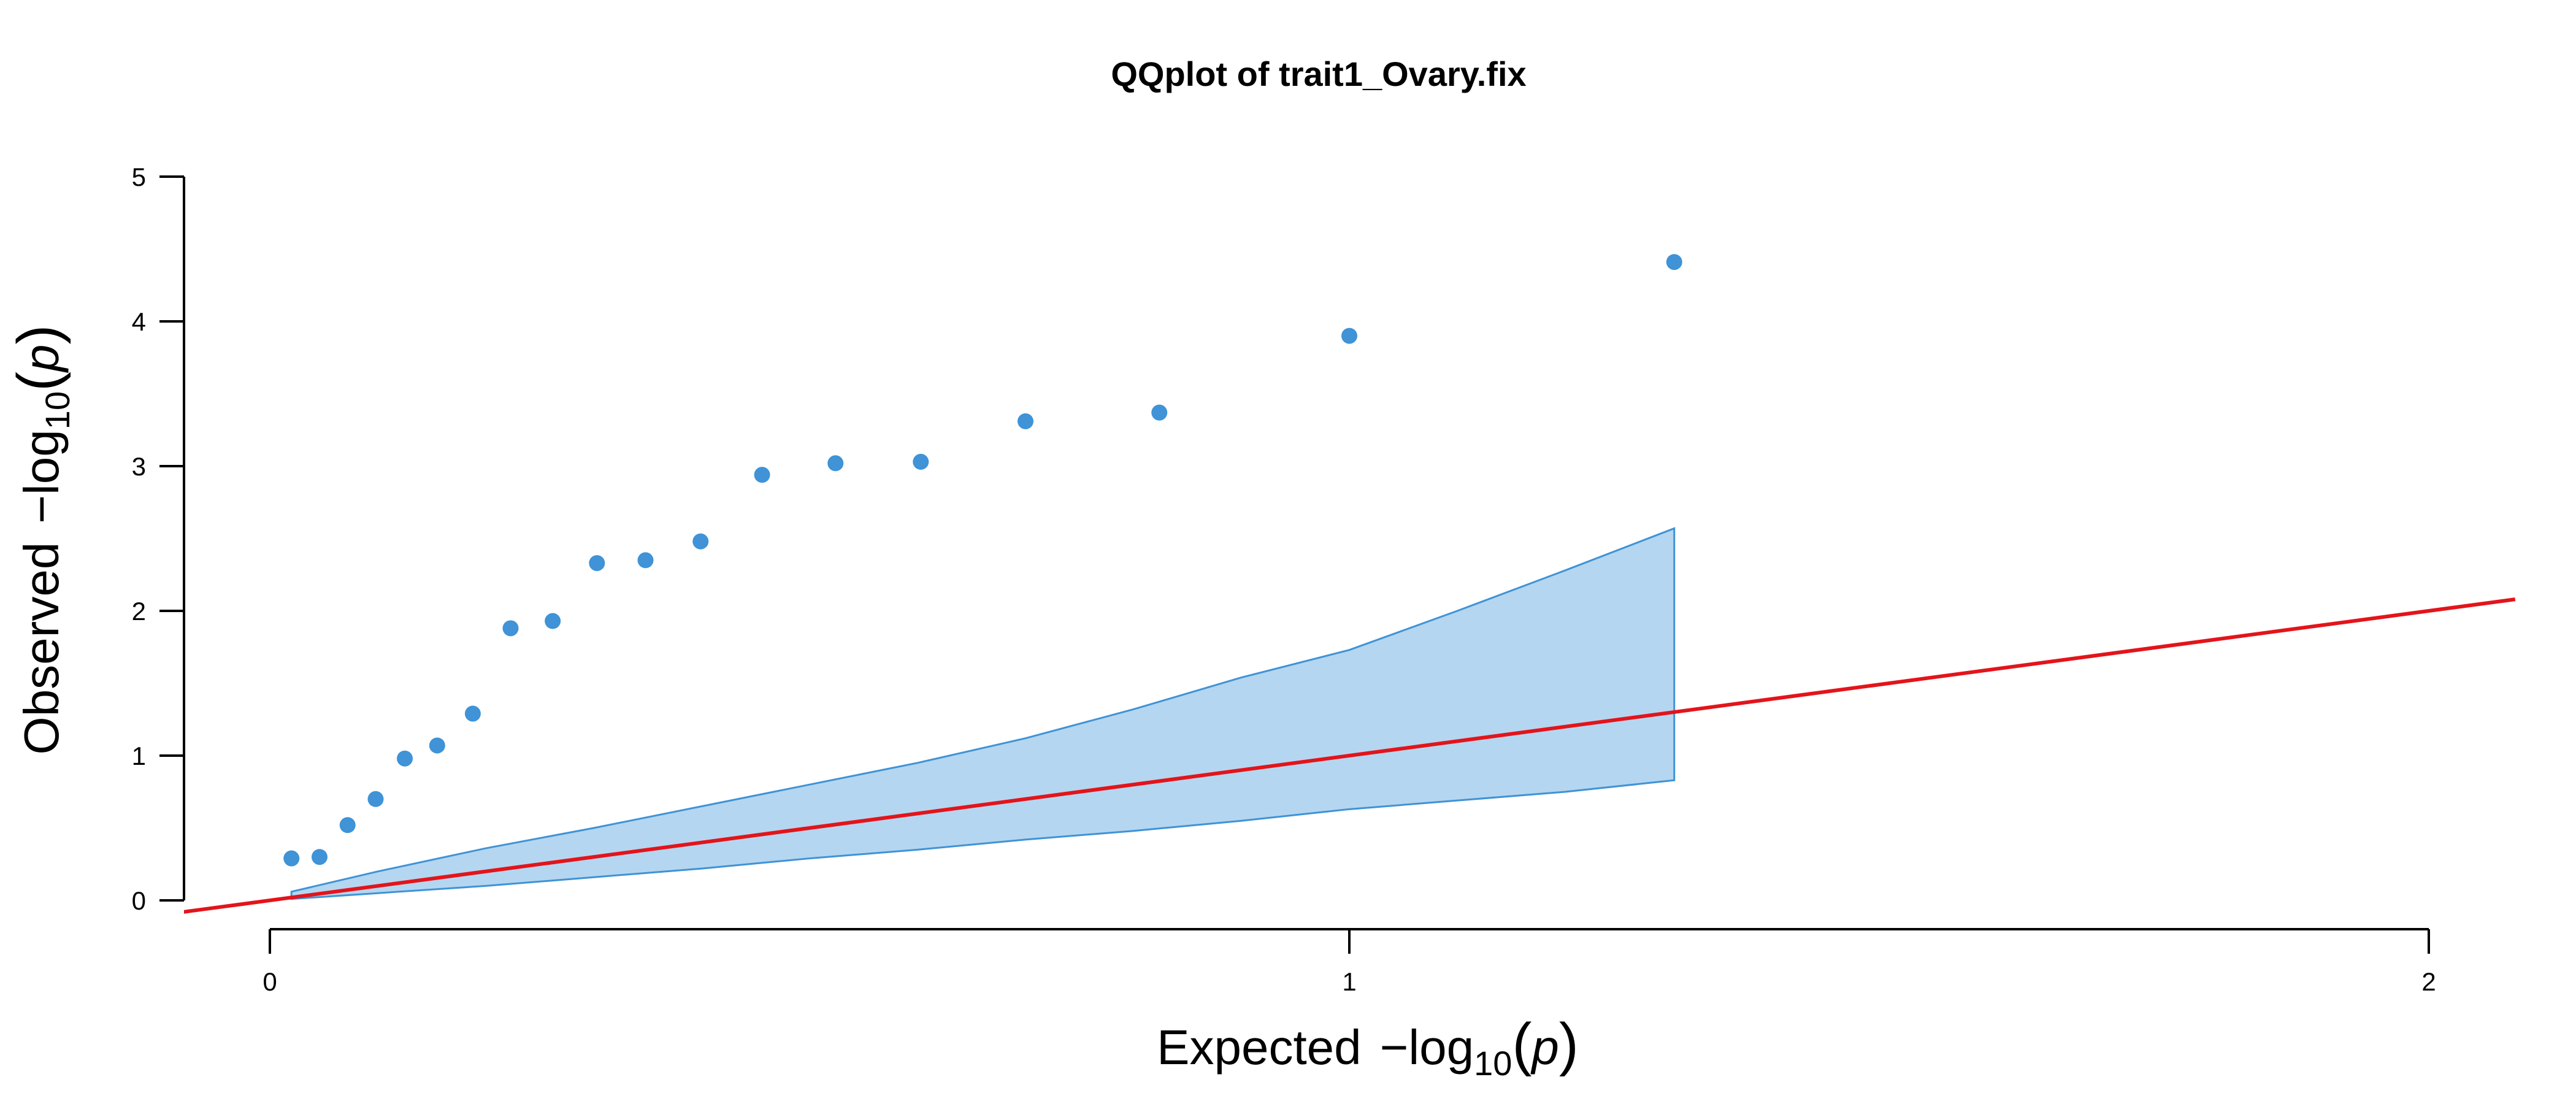 This screenshot has height=1104, width=2576. Describe the element at coordinates (139, 321) in the screenshot. I see `y-tick-label: 4` at that location.